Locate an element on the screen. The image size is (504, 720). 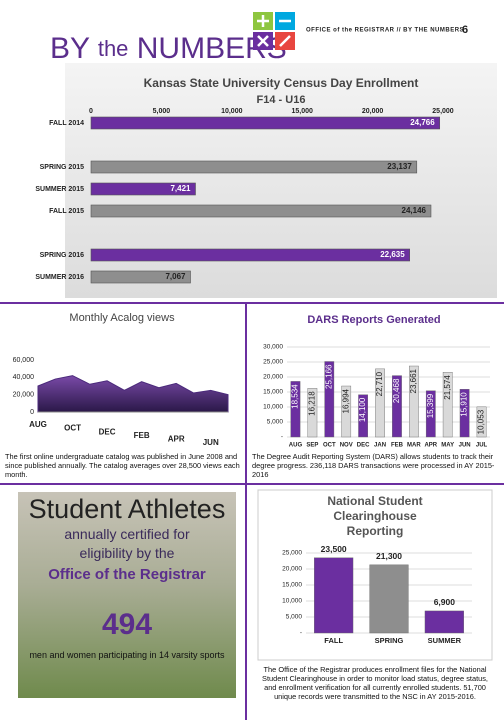
y-tick-label: SPRING 2016 is located at coordinates (62, 255).